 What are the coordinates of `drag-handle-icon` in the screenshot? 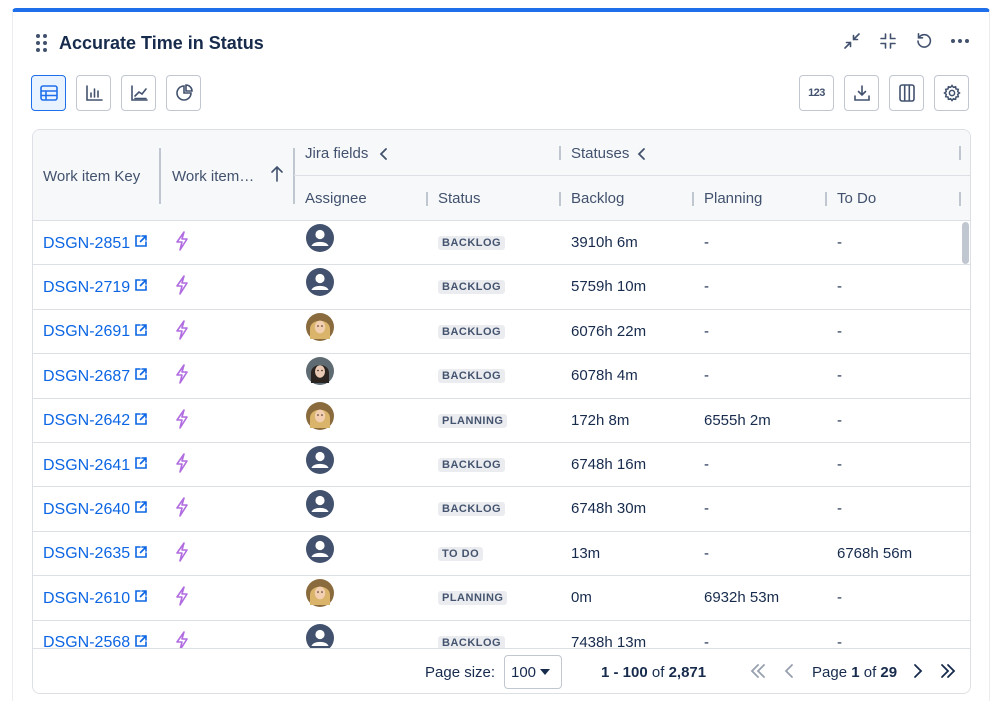 It's located at (41, 43).